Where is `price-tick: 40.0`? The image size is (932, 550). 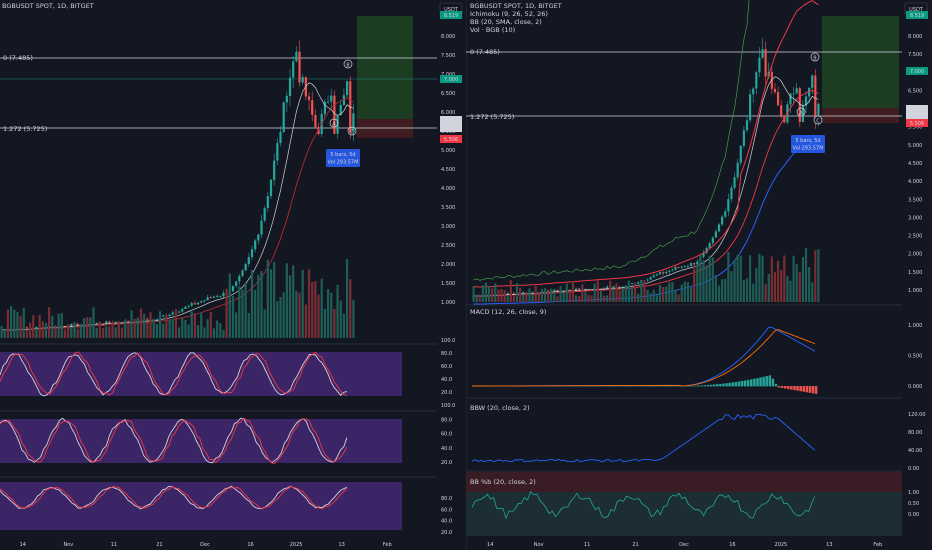
price-tick: 40.0 is located at coordinates (446, 380).